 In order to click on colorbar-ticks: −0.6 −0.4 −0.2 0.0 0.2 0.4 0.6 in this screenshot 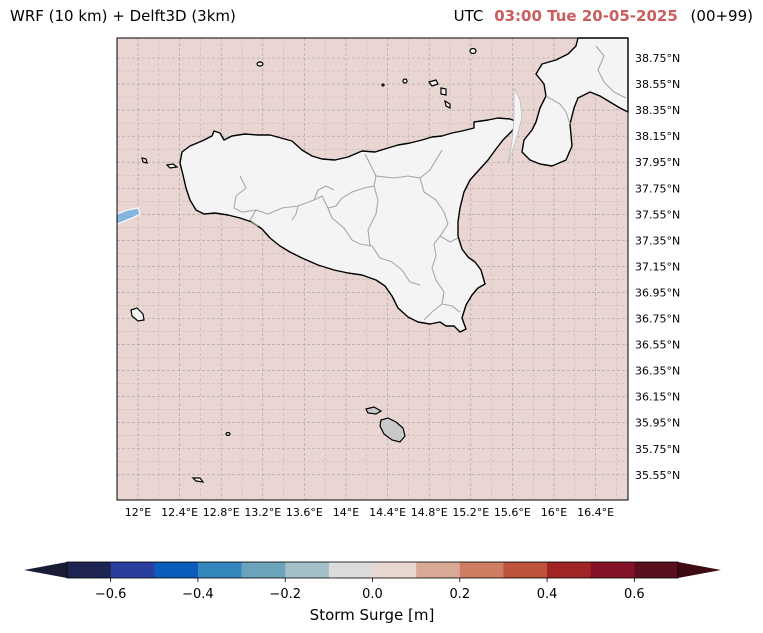, I will do `click(370, 590)`.